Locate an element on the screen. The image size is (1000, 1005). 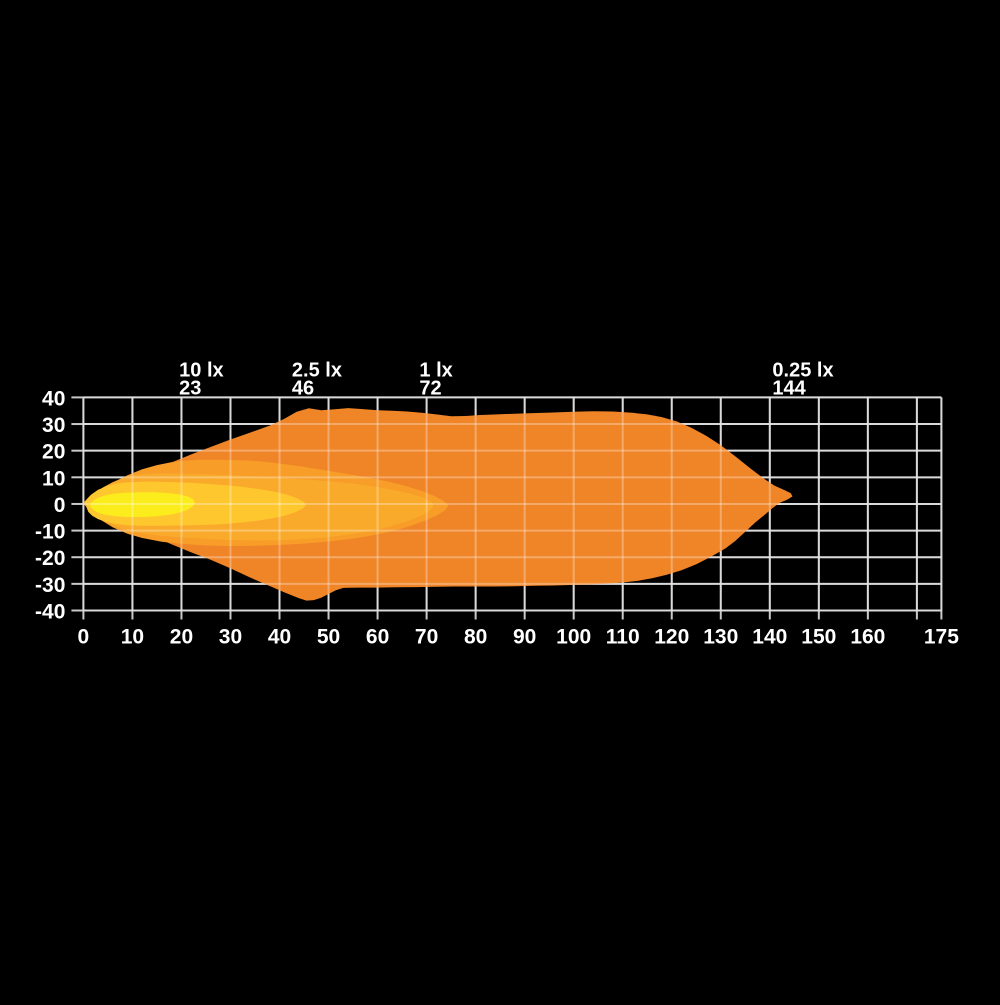
x-tick-label: 140 is located at coordinates (769, 637).